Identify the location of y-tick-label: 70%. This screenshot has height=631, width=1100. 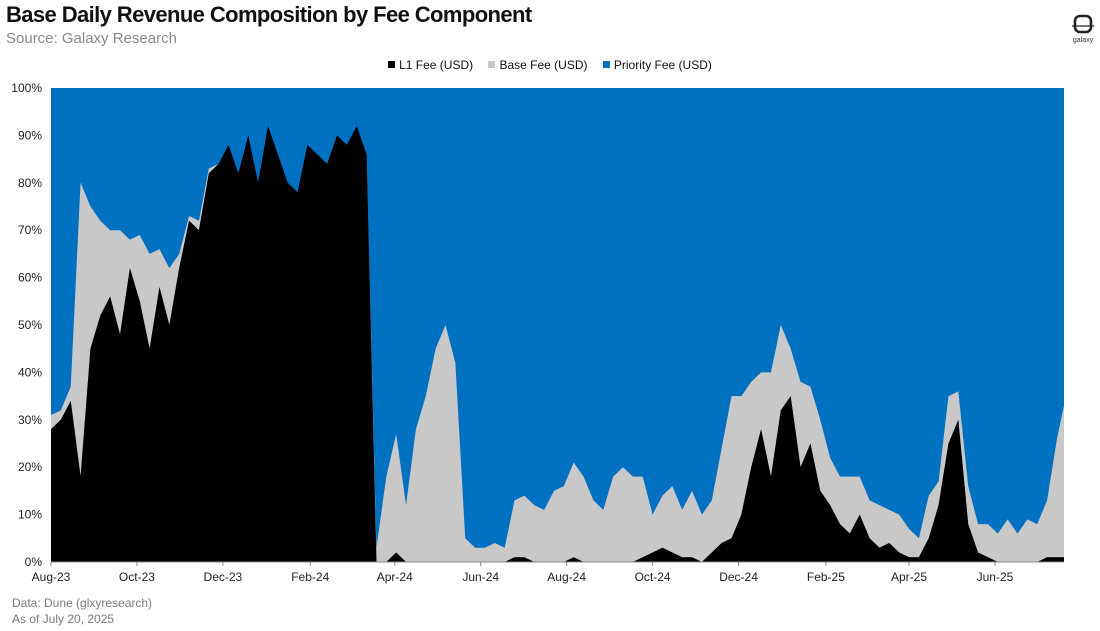
(30, 230).